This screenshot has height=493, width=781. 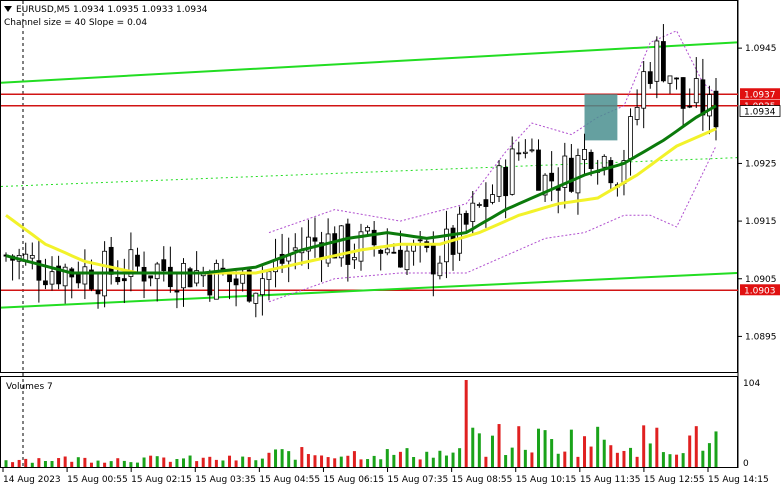 I want to click on price-label: 1.0937, so click(x=760, y=95).